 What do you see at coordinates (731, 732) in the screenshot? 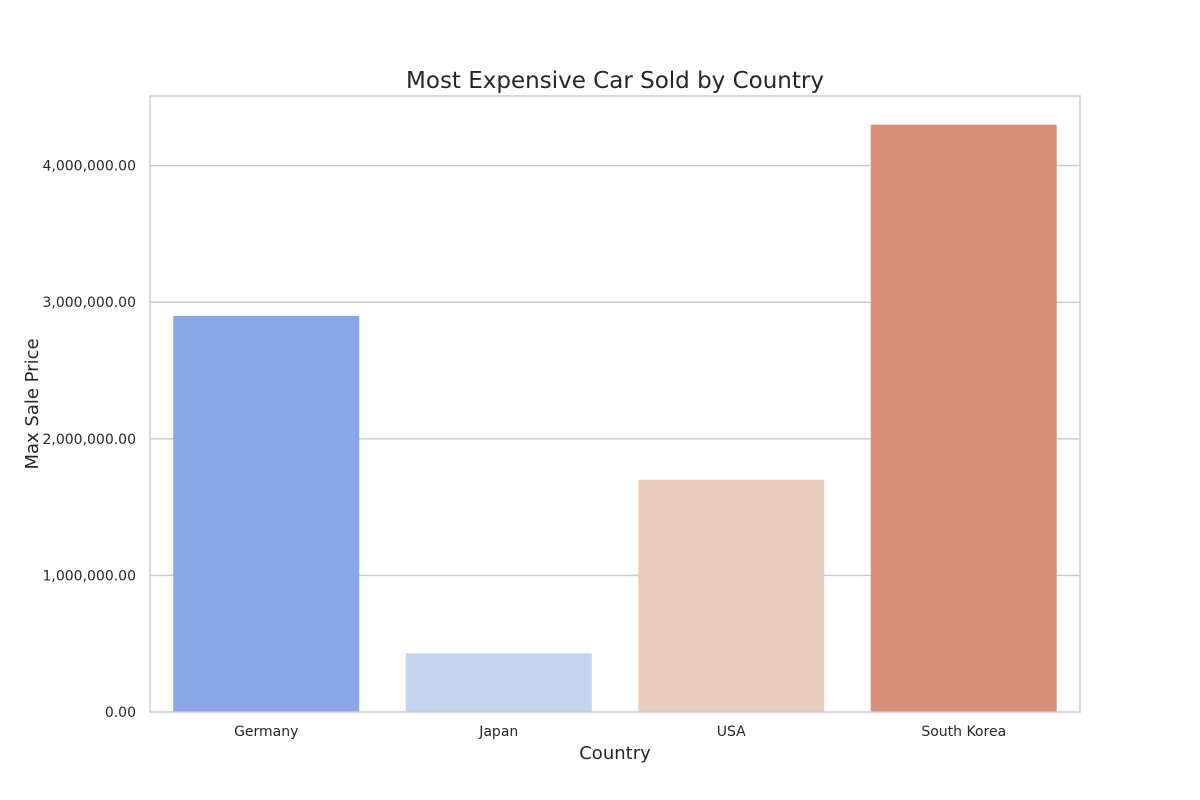
I see `x-tick-label: USA` at bounding box center [731, 732].